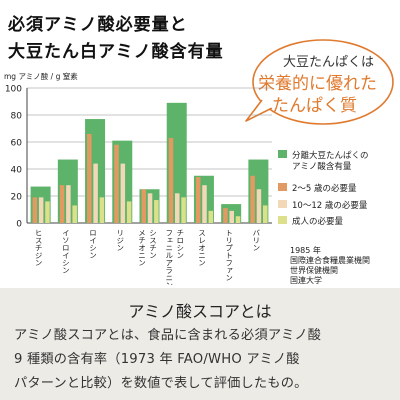  I want to click on callout-line1: 大豆たんぱくは, so click(329, 62).